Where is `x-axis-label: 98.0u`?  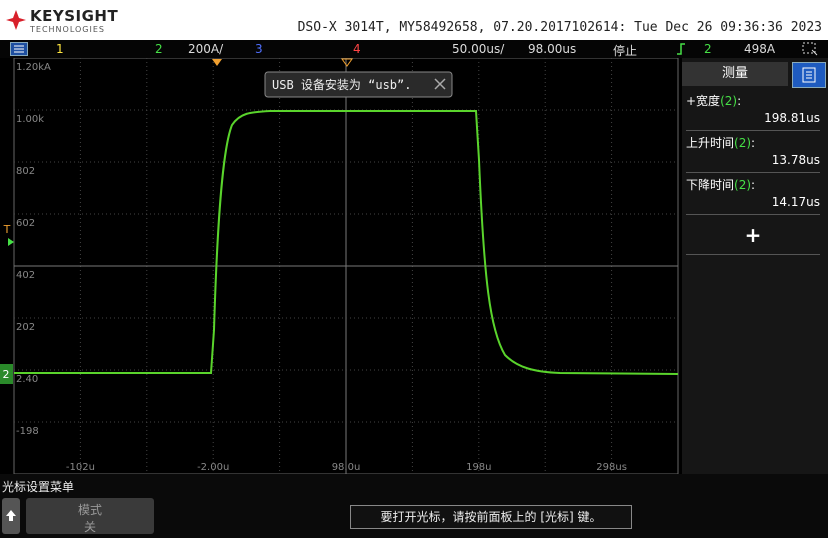
x-axis-label: 98.0u is located at coordinates (346, 467).